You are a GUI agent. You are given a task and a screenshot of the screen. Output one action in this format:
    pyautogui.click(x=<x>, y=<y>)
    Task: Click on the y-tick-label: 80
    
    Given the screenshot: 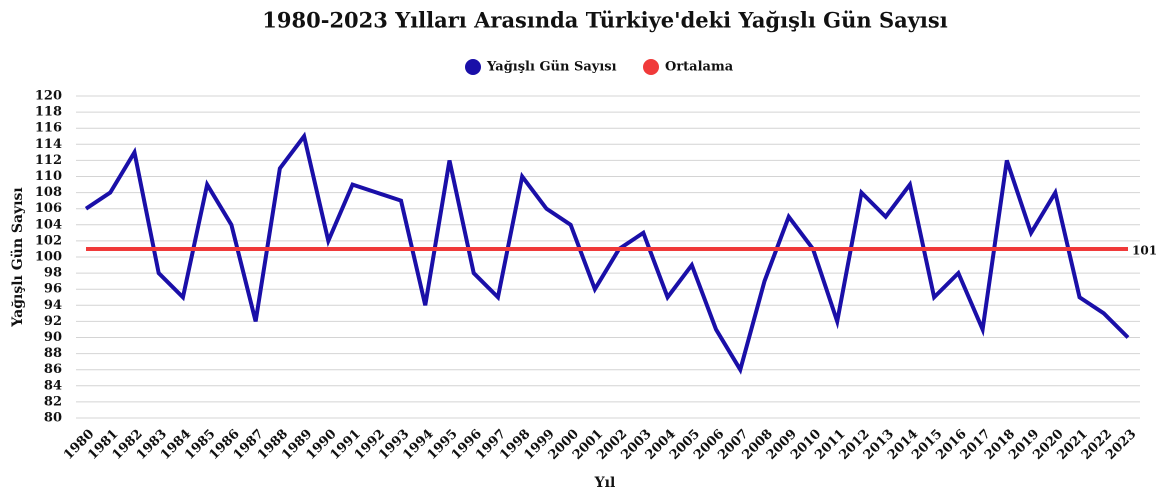 What is the action you would take?
    pyautogui.click(x=53, y=418)
    